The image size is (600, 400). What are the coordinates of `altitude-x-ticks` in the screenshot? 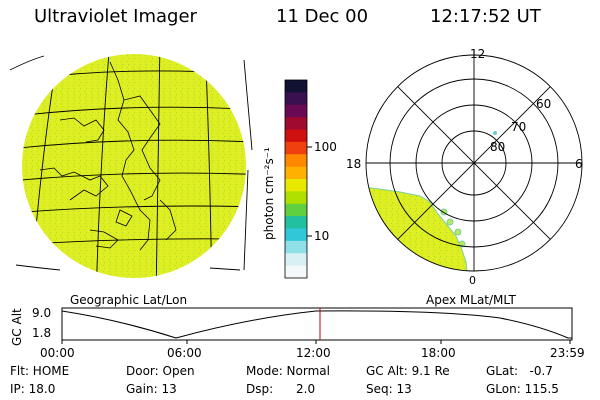 It's located at (316, 342).